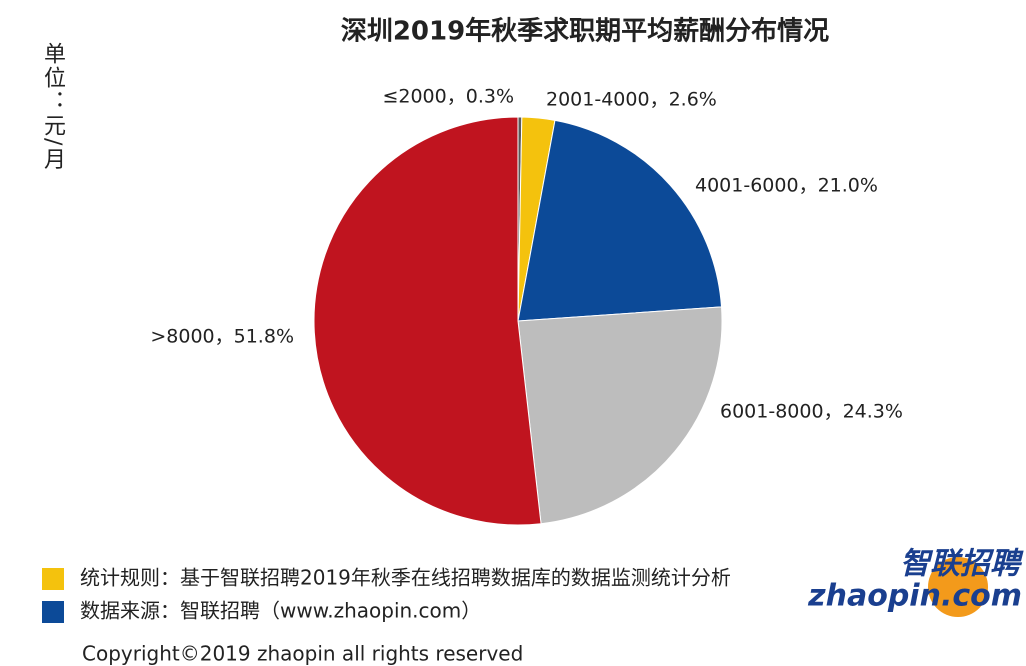 The image size is (1026, 666). I want to click on logo-en: zhaopin.com, so click(914, 596).